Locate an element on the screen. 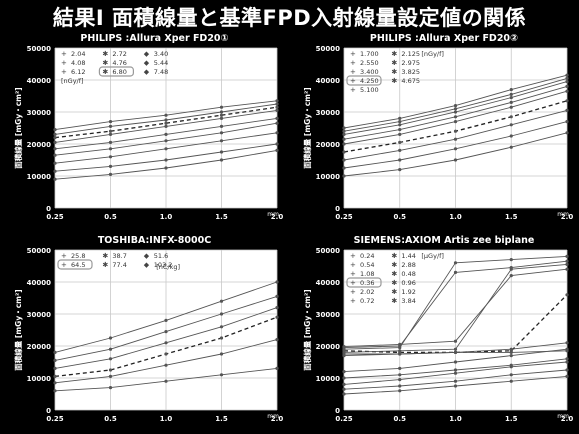  legend-entry: 0.54 is located at coordinates (367, 265).